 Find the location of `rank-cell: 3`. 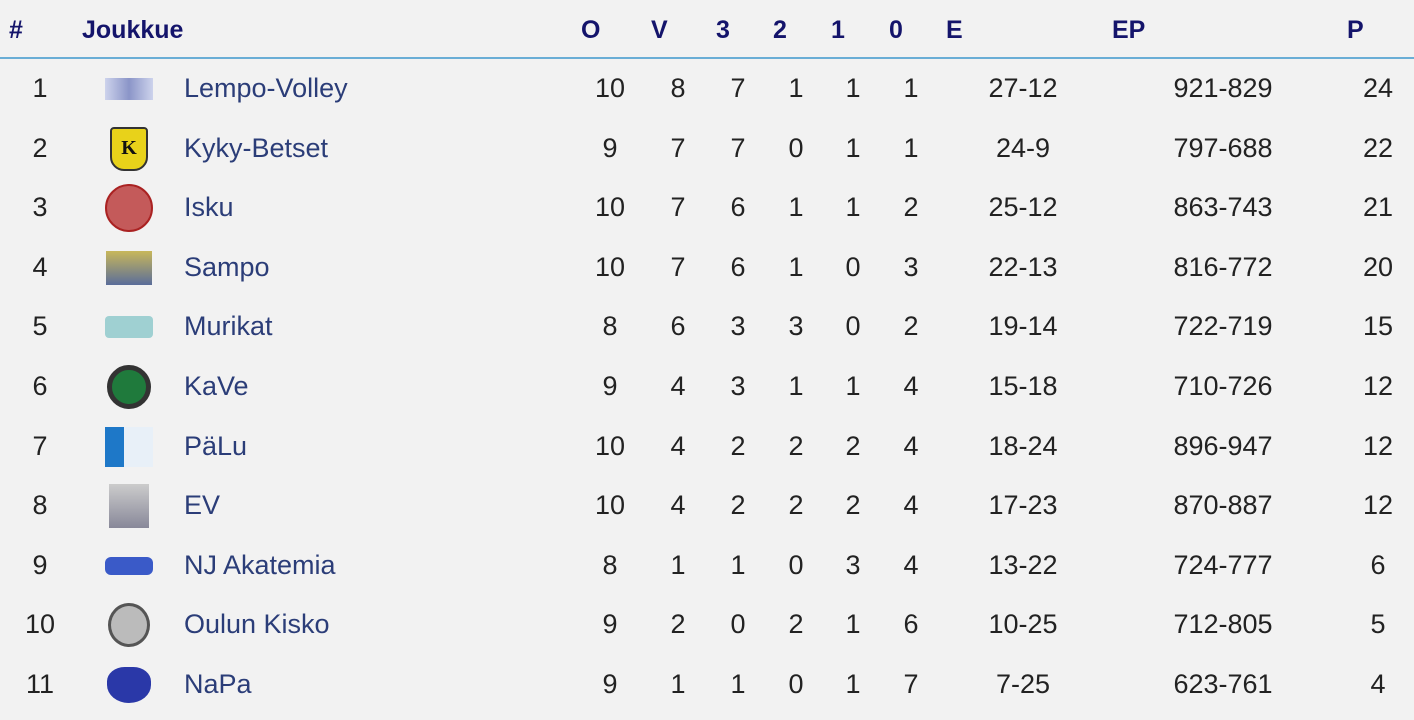

rank-cell: 3 is located at coordinates (40, 207).